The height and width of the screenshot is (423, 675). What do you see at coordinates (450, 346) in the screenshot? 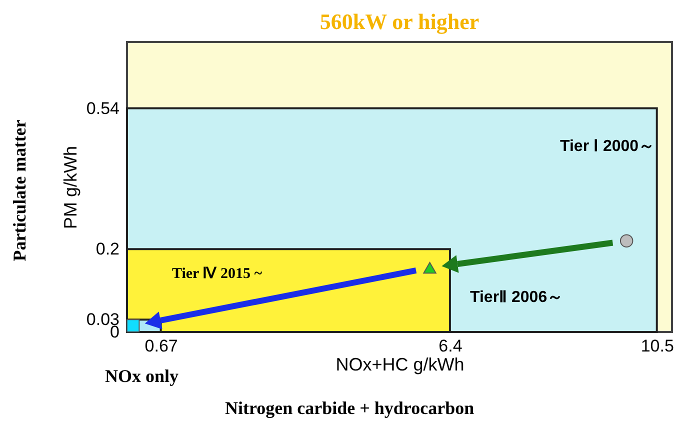
I see `x-tick-label: 6.4` at bounding box center [450, 346].